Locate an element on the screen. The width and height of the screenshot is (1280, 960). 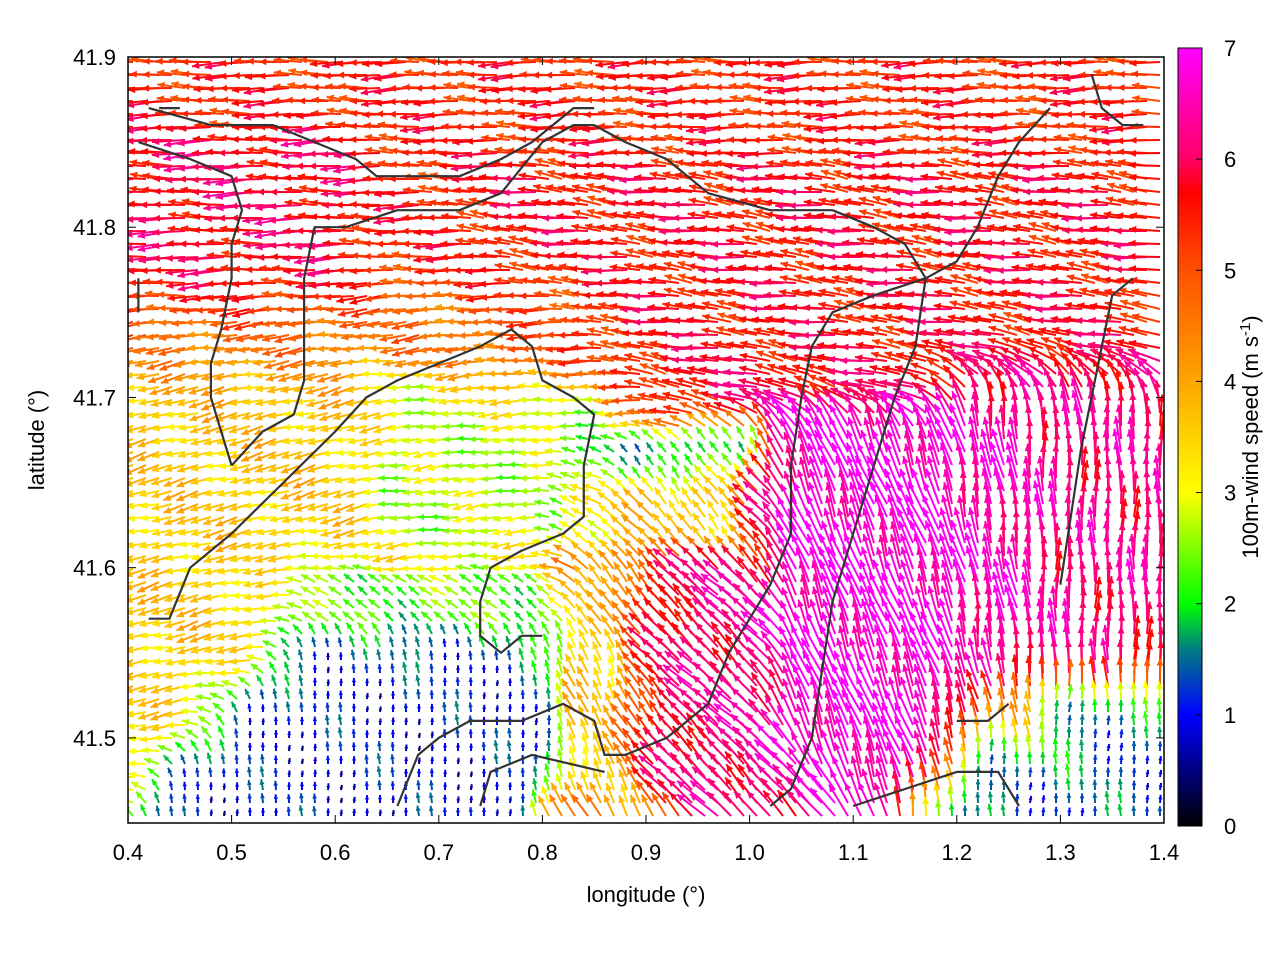
x-tick-label: 0.9 is located at coordinates (646, 852).